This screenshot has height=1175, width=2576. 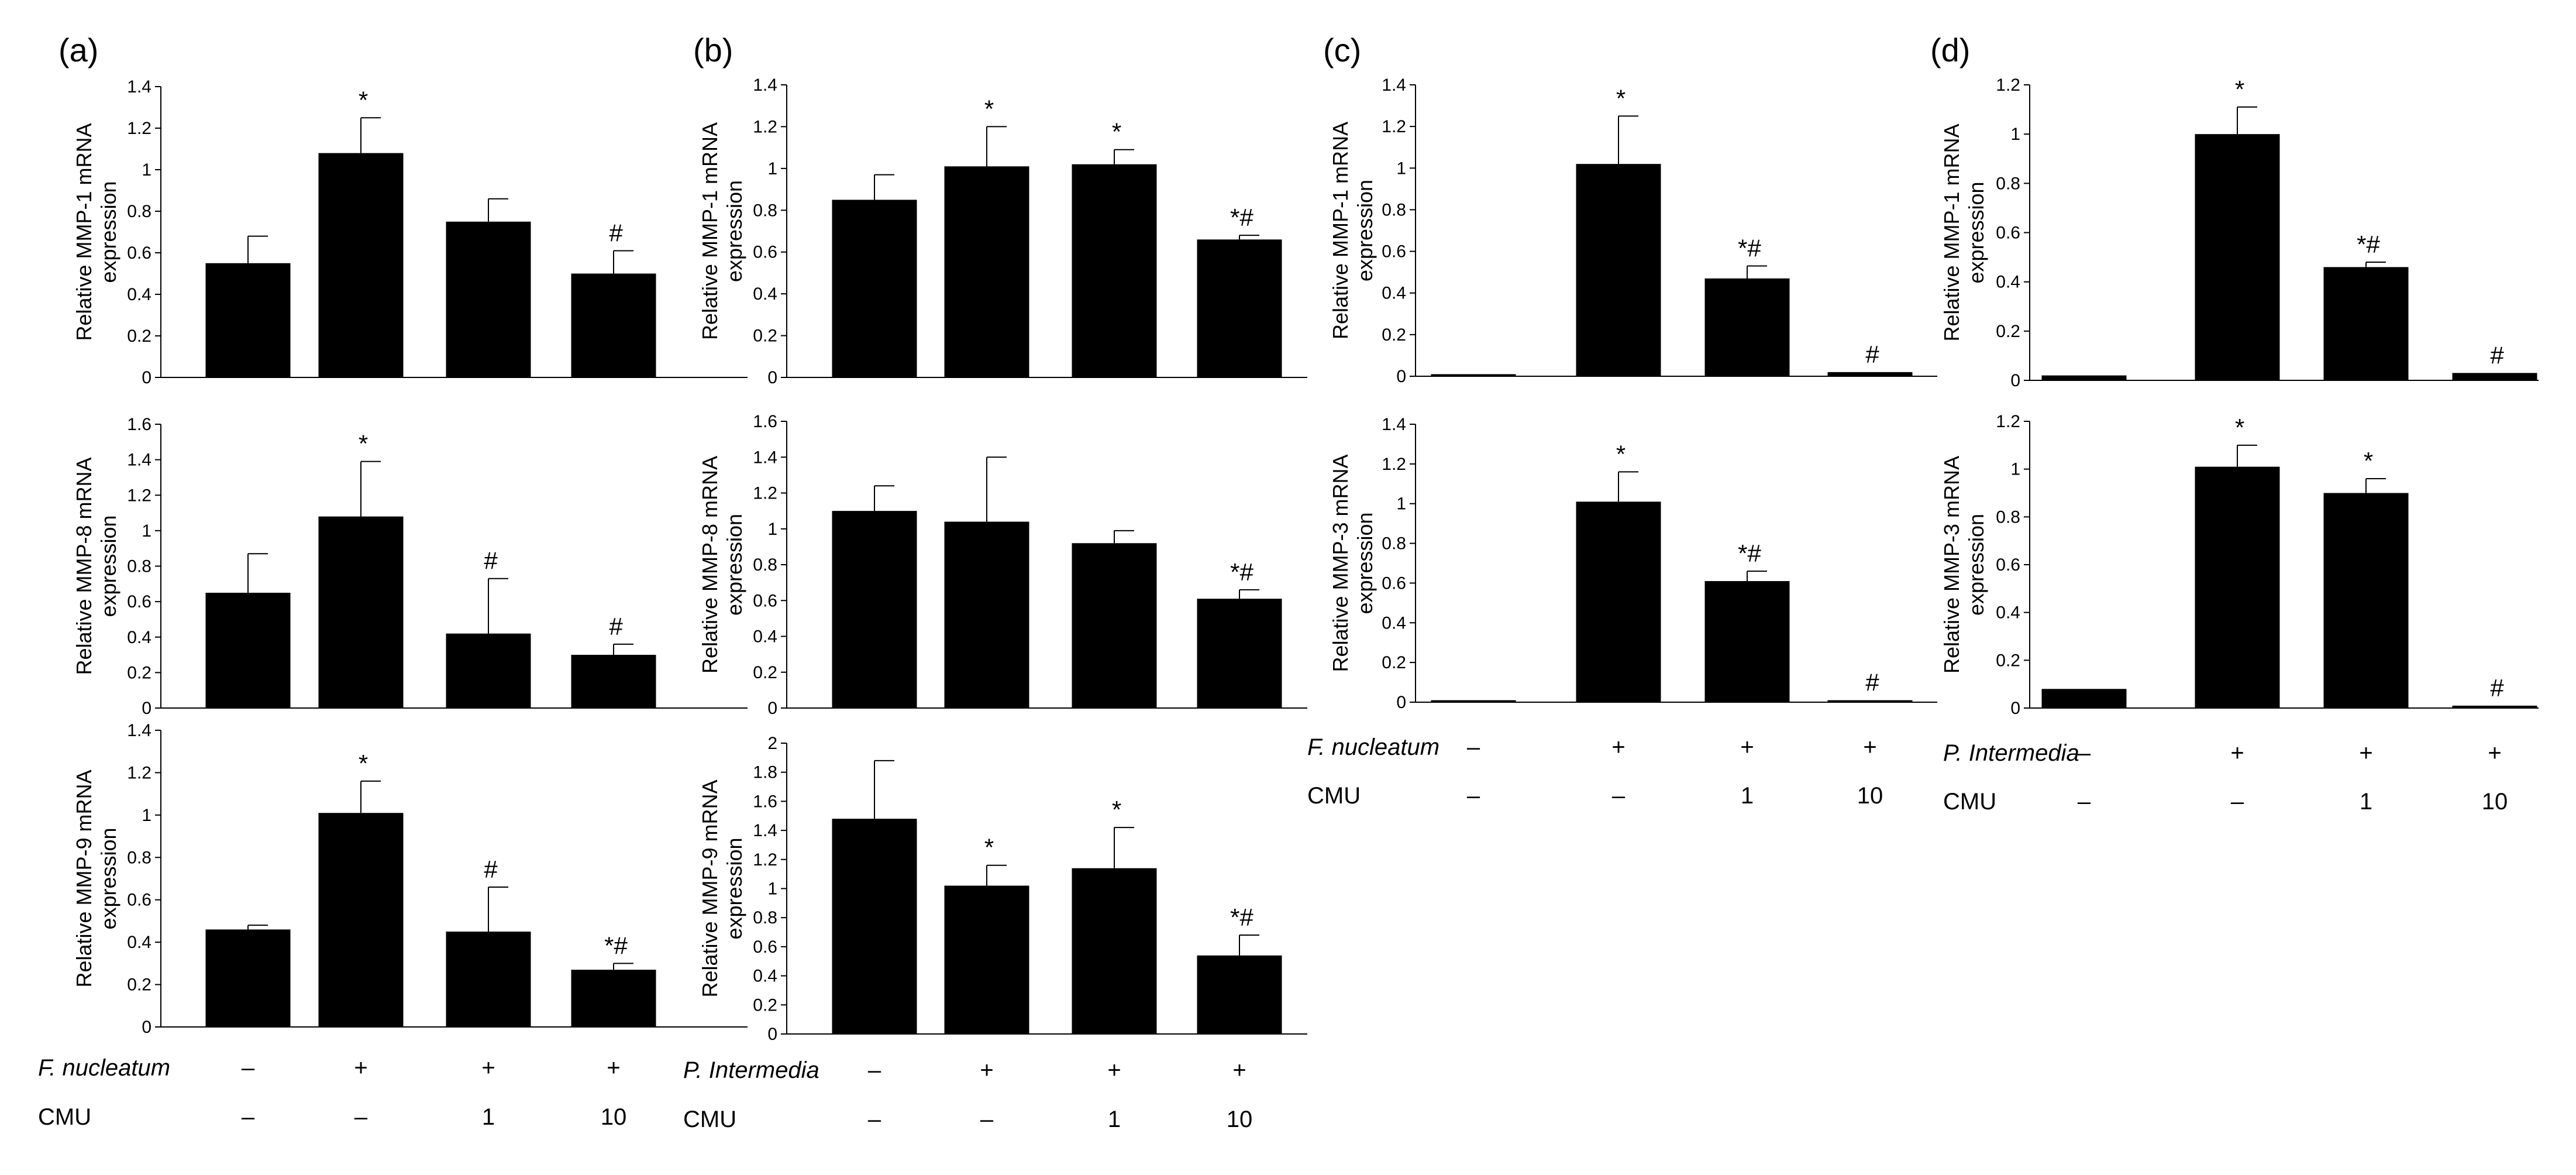 What do you see at coordinates (765, 801) in the screenshot?
I see `y-tick-label: 1.6` at bounding box center [765, 801].